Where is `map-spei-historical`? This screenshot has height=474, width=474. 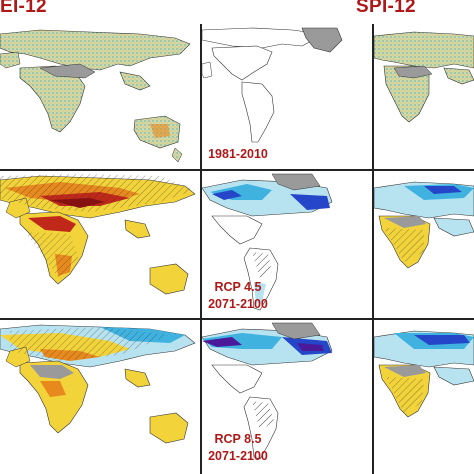 map-spei-historical is located at coordinates (100, 95).